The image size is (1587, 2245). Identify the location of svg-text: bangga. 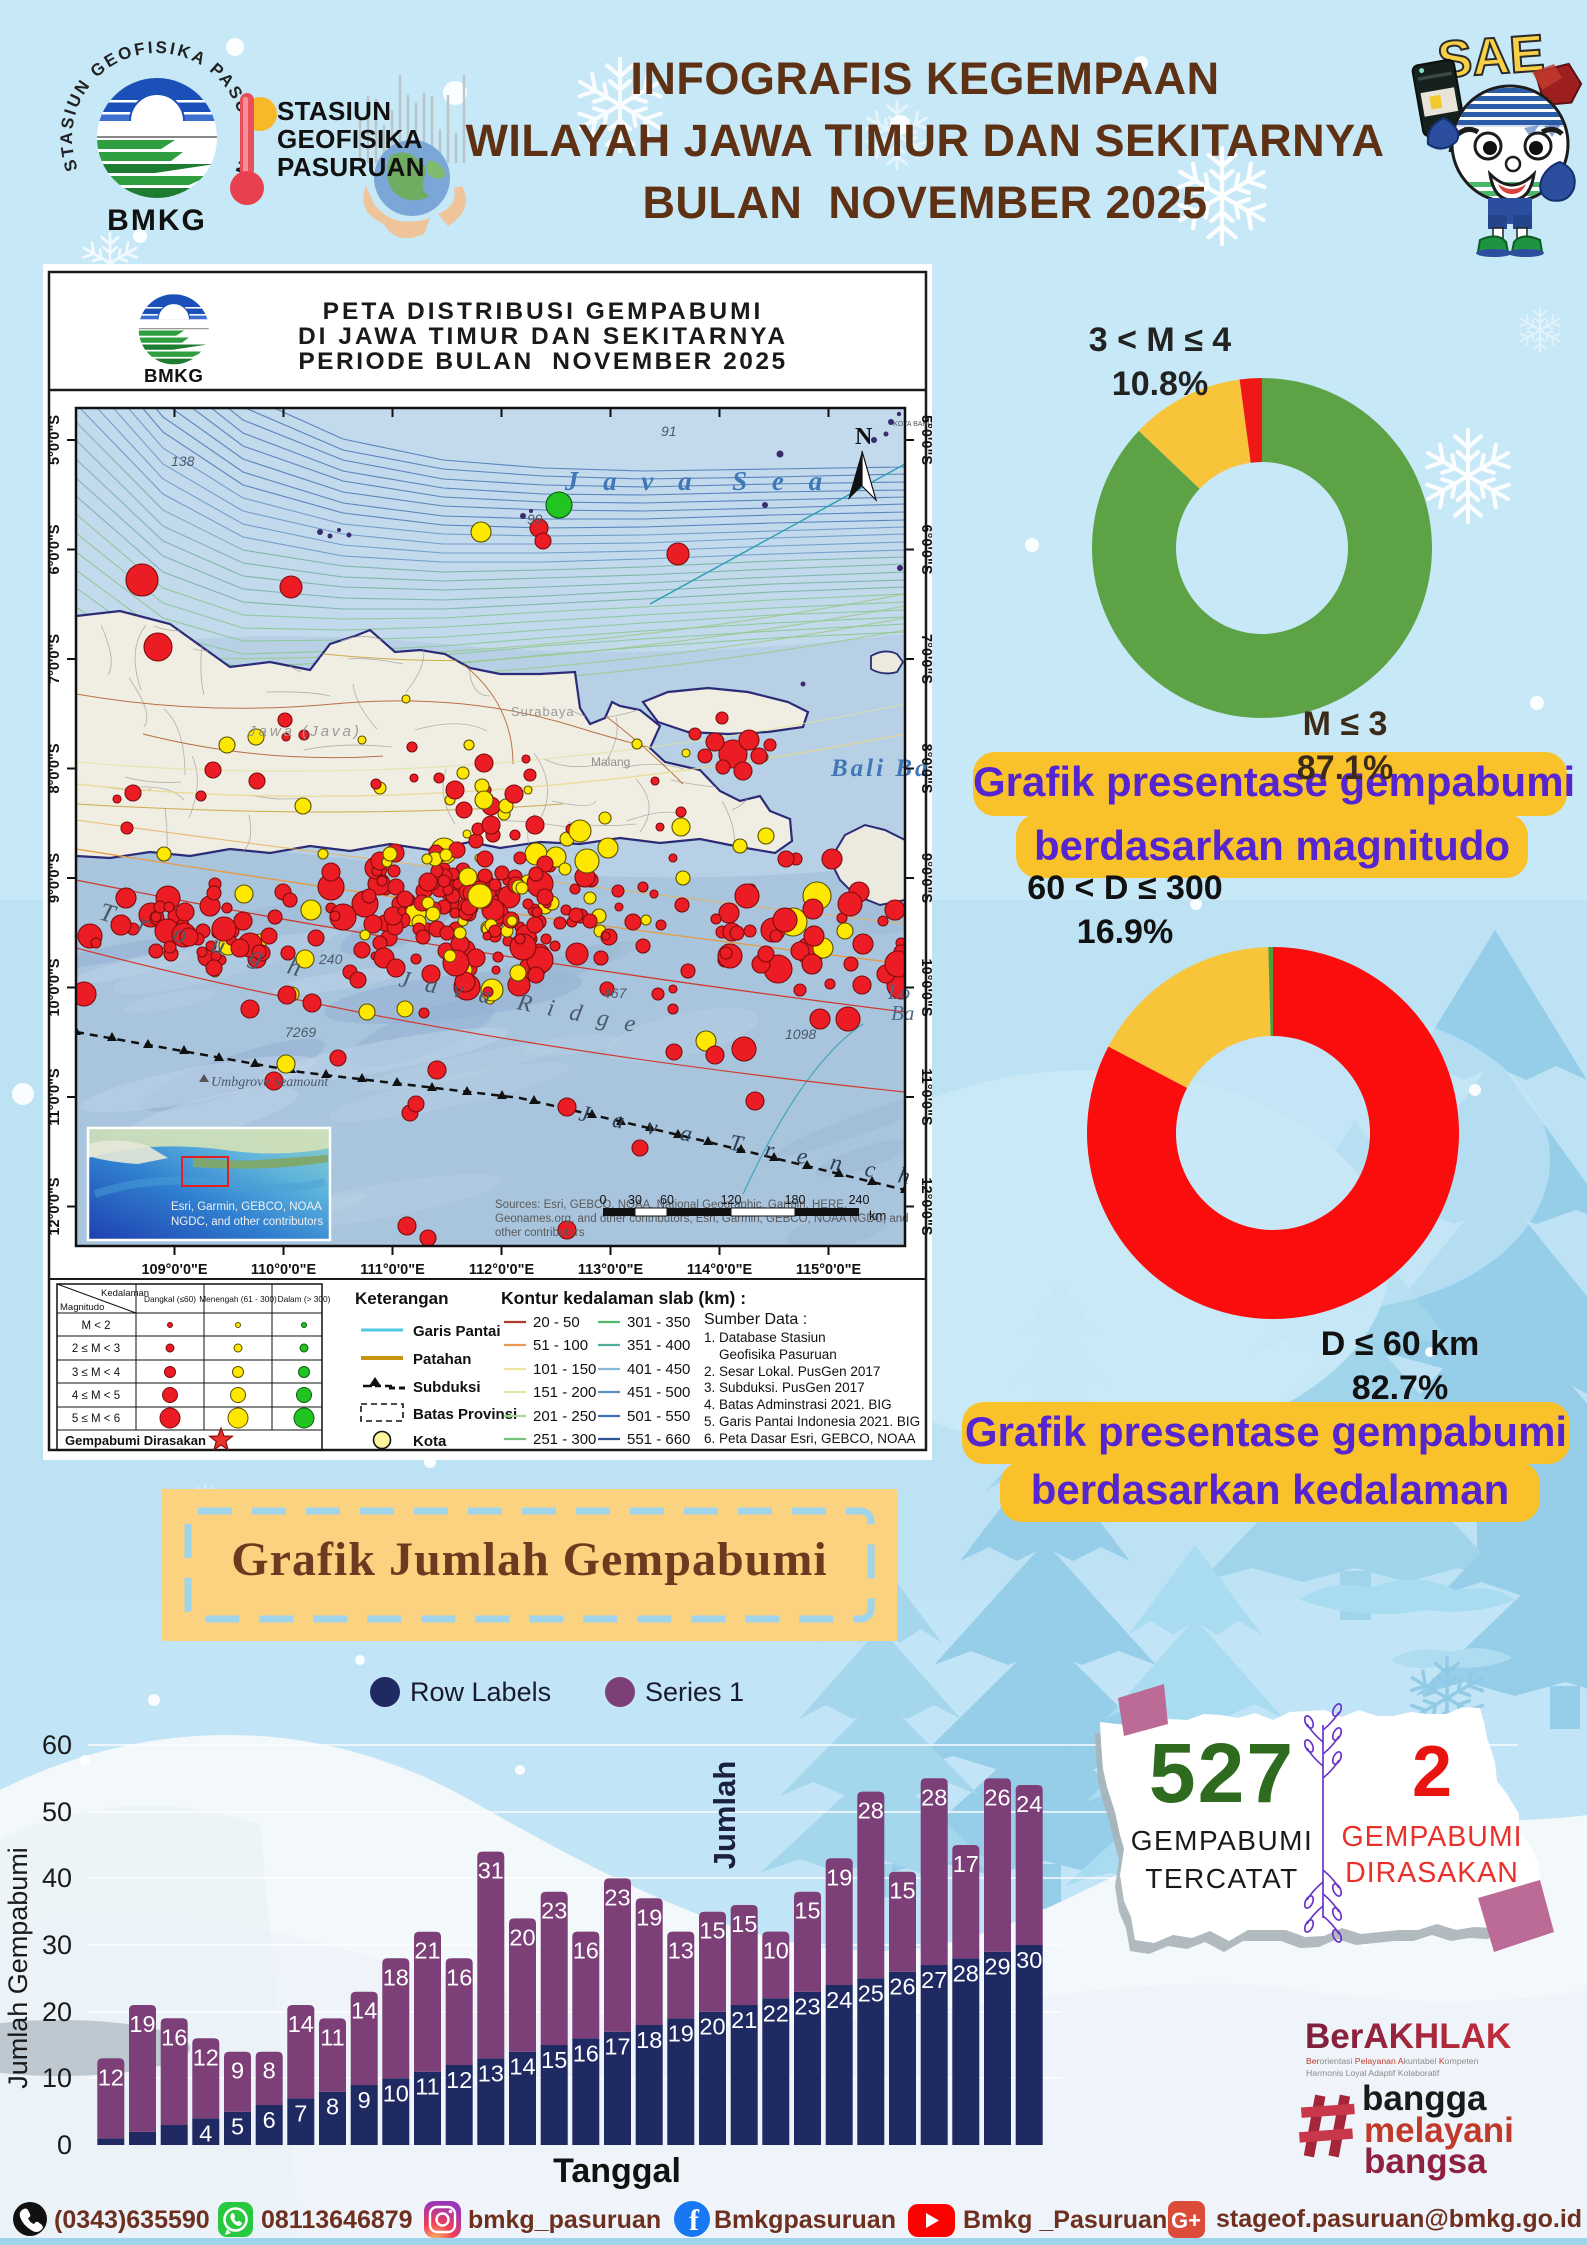
(1424, 2098).